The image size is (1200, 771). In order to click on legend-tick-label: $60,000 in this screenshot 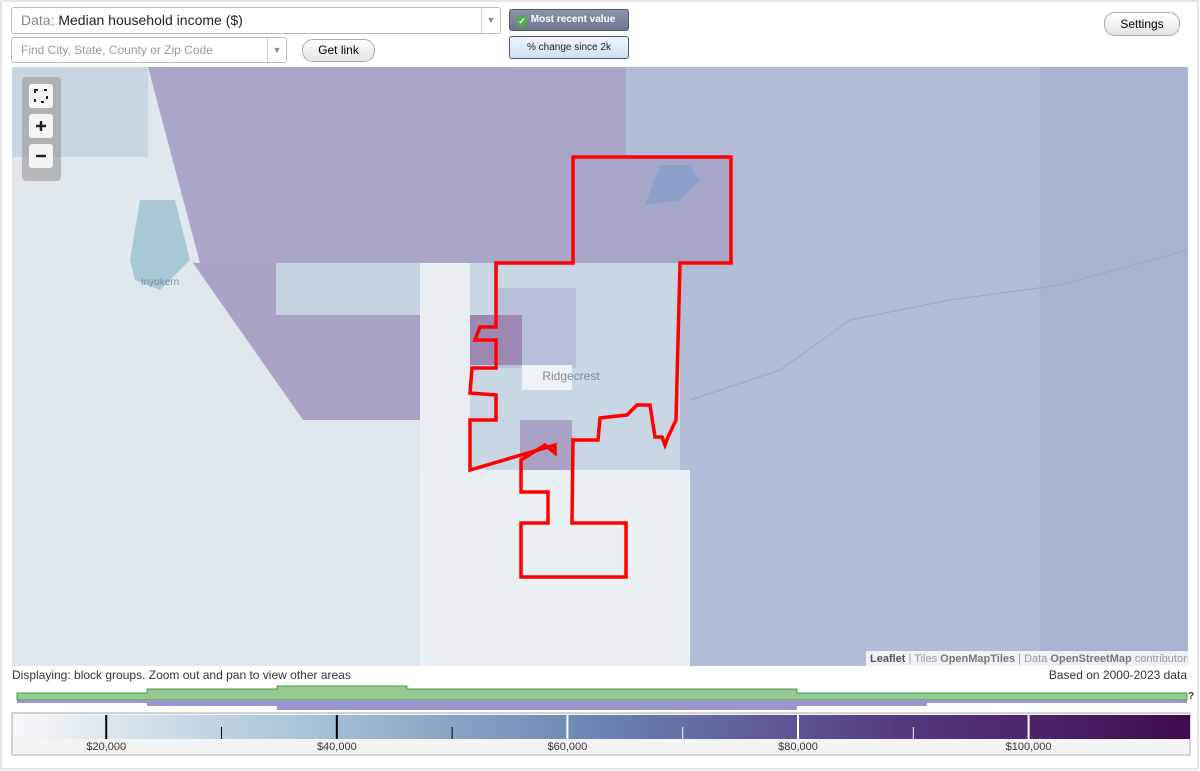, I will do `click(568, 747)`.